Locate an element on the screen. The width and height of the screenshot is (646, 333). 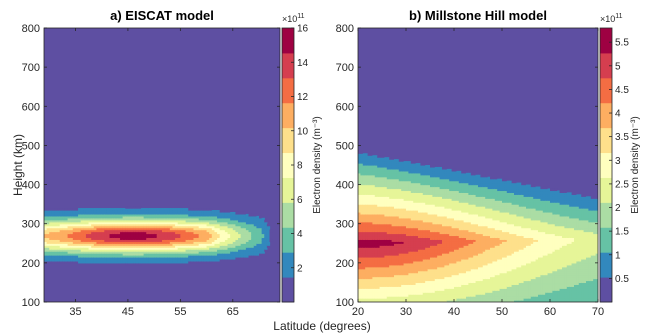
colorbar-segment is located at coordinates (288, 265).